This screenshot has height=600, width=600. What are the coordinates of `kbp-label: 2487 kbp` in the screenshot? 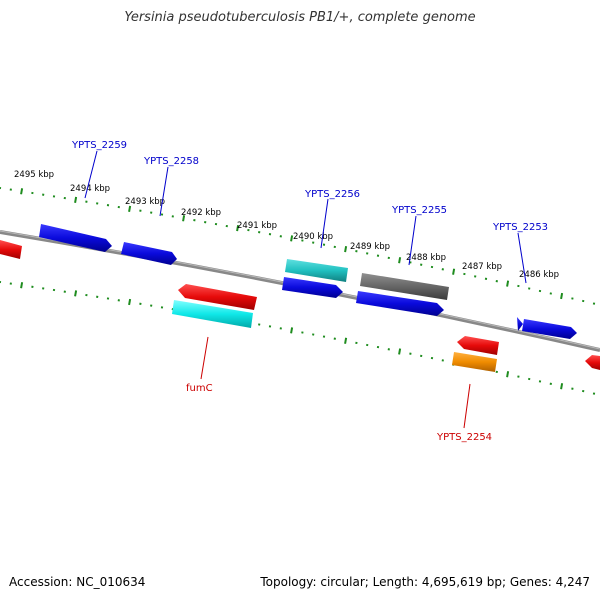 It's located at (482, 267).